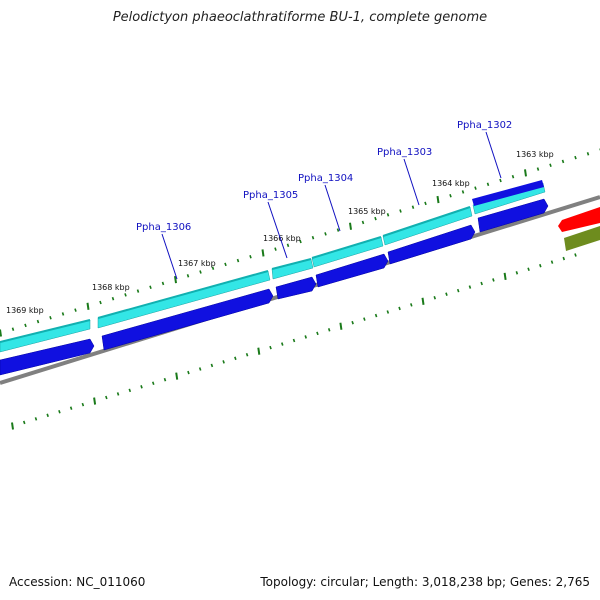  What do you see at coordinates (292, 269) in the screenshot?
I see `cds-bar` at bounding box center [292, 269].